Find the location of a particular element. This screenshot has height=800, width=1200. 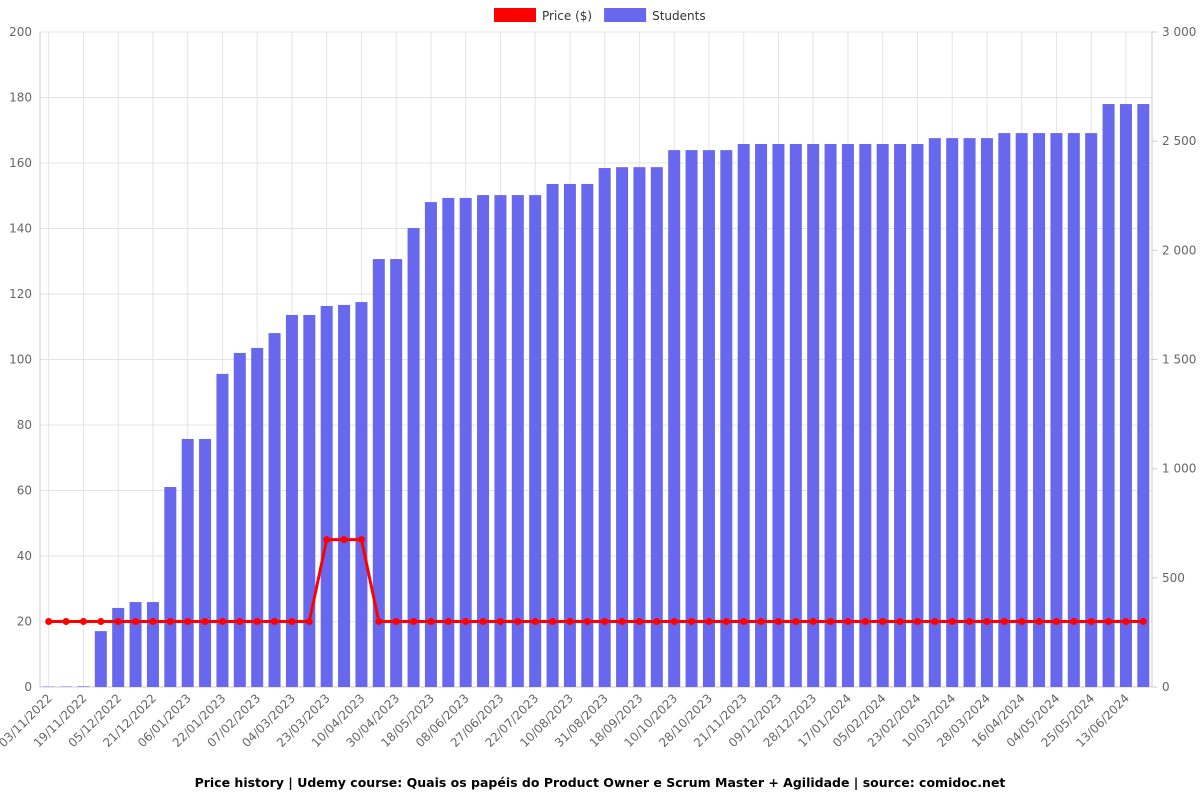

y-tick-label: 160 is located at coordinates (20, 163).